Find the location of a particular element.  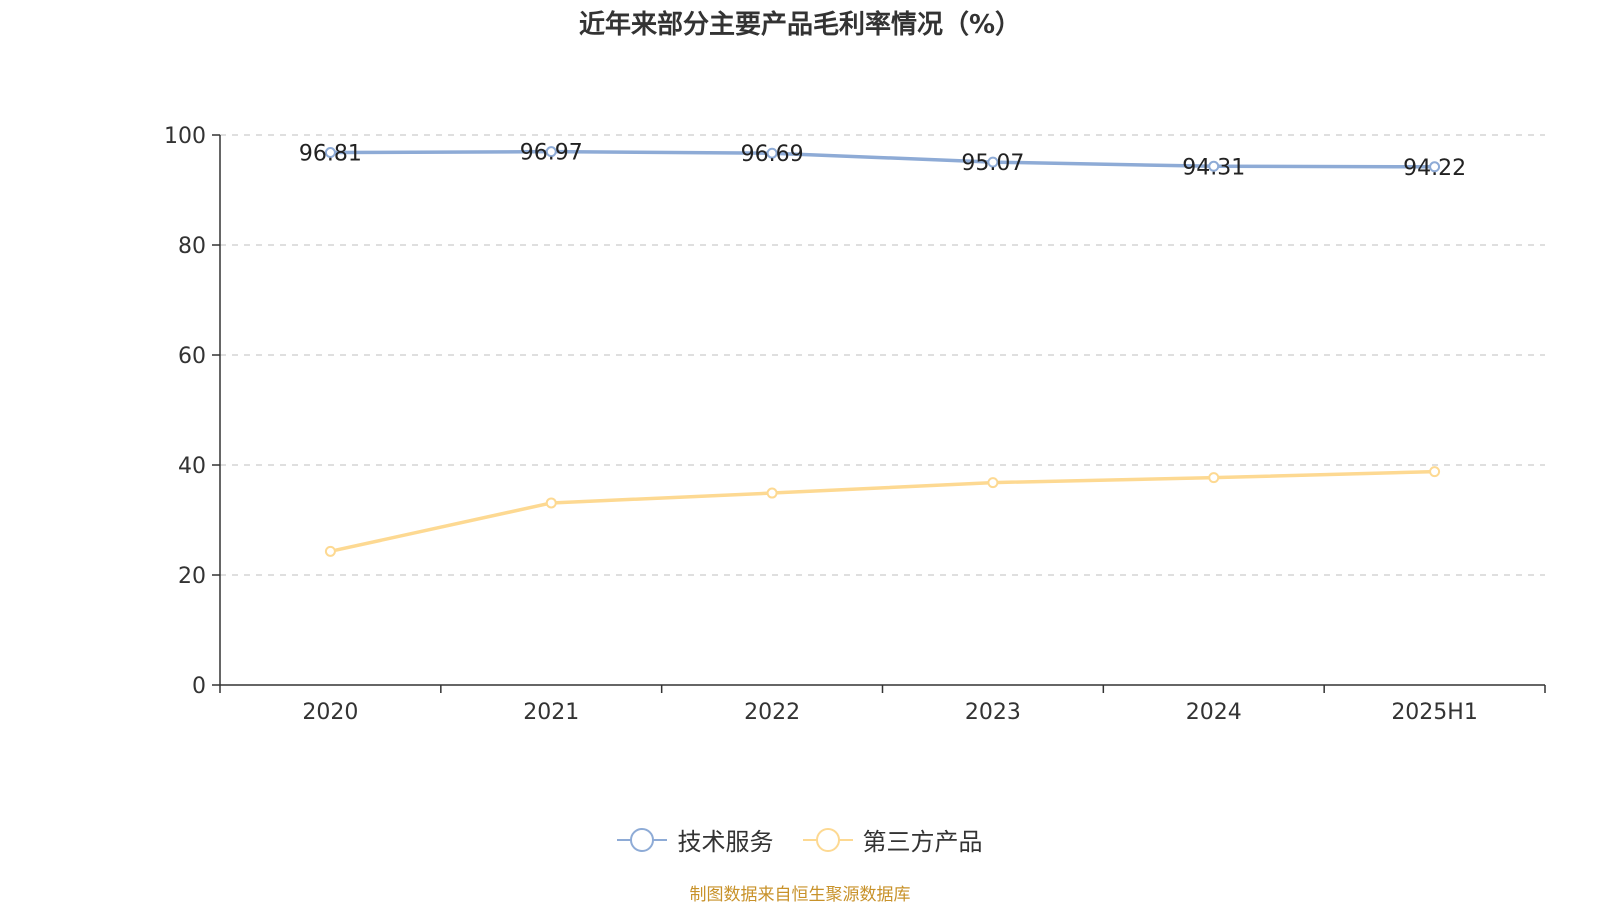

data-label: 95.07 is located at coordinates (992, 163).